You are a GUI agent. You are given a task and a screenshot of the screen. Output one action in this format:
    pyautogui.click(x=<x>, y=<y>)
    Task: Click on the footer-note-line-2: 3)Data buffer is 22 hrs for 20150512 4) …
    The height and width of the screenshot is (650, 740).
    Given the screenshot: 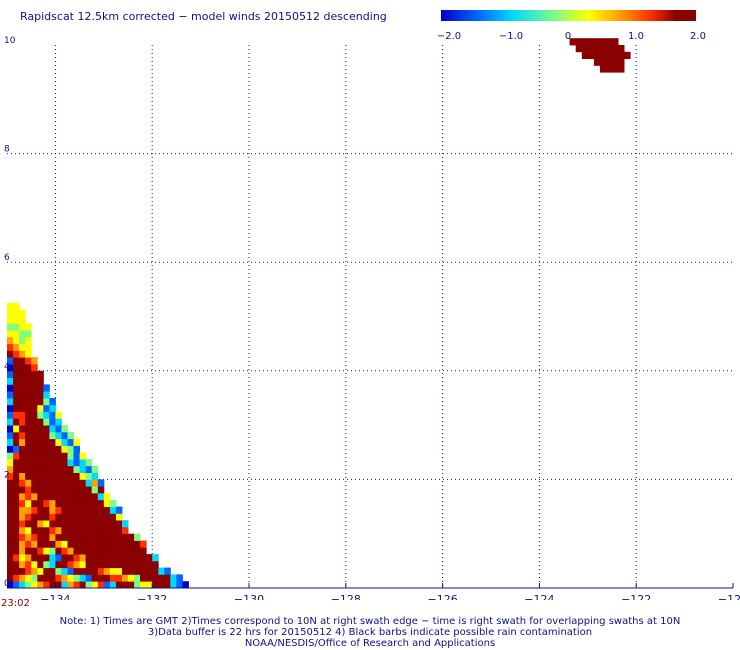 What is the action you would take?
    pyautogui.click(x=370, y=632)
    